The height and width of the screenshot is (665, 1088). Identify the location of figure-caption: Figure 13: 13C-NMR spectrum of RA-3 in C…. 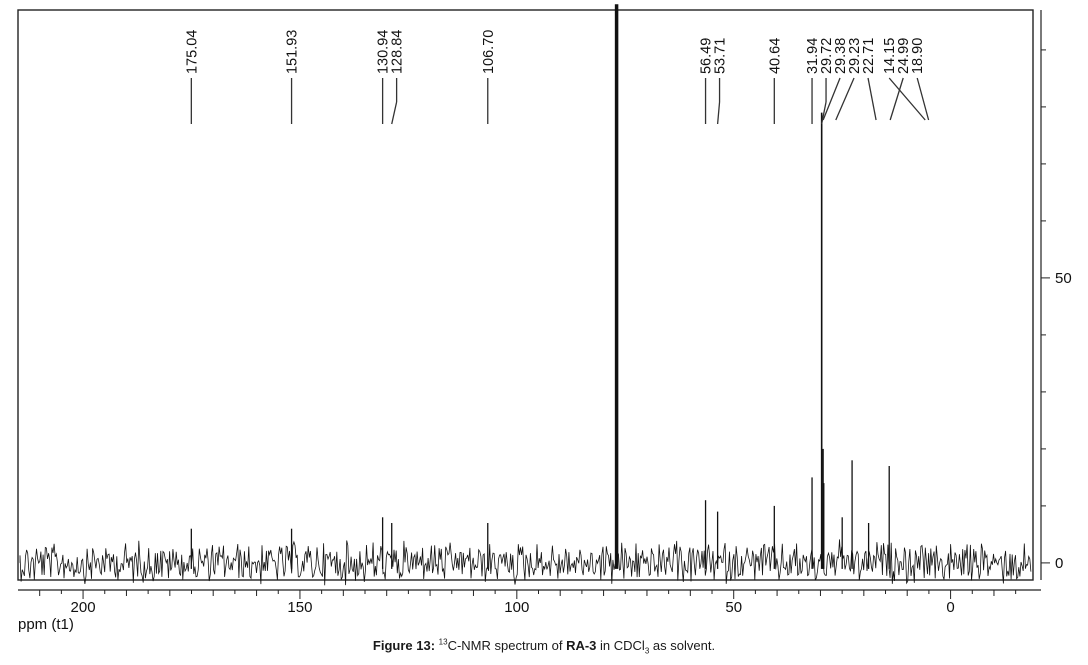
(544, 646).